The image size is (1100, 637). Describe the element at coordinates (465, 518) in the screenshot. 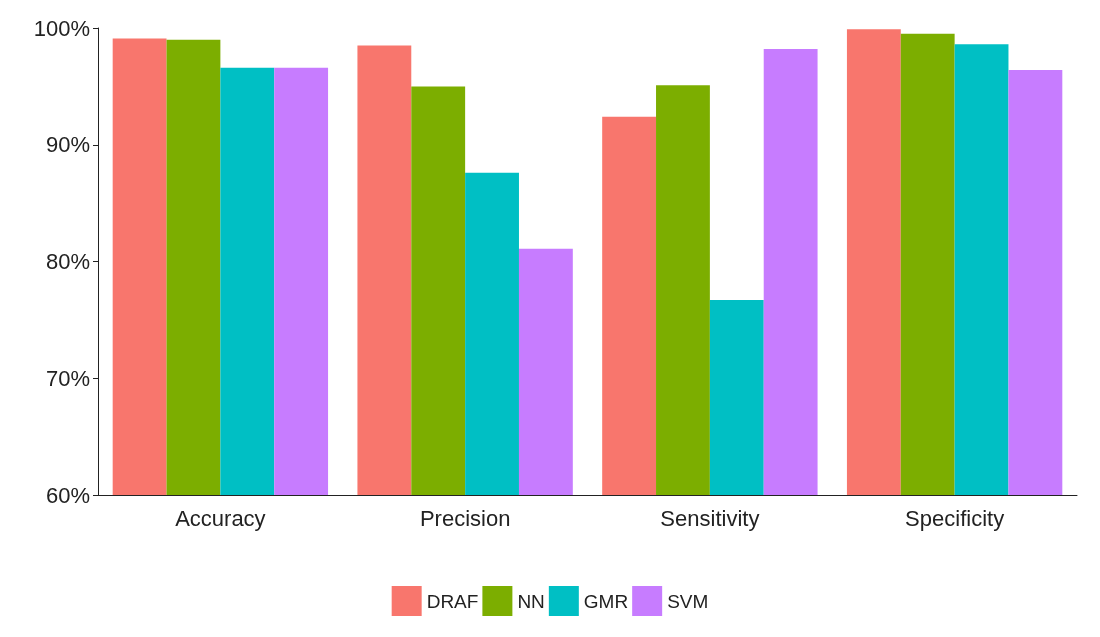

I see `x-tick-label: Precision` at that location.